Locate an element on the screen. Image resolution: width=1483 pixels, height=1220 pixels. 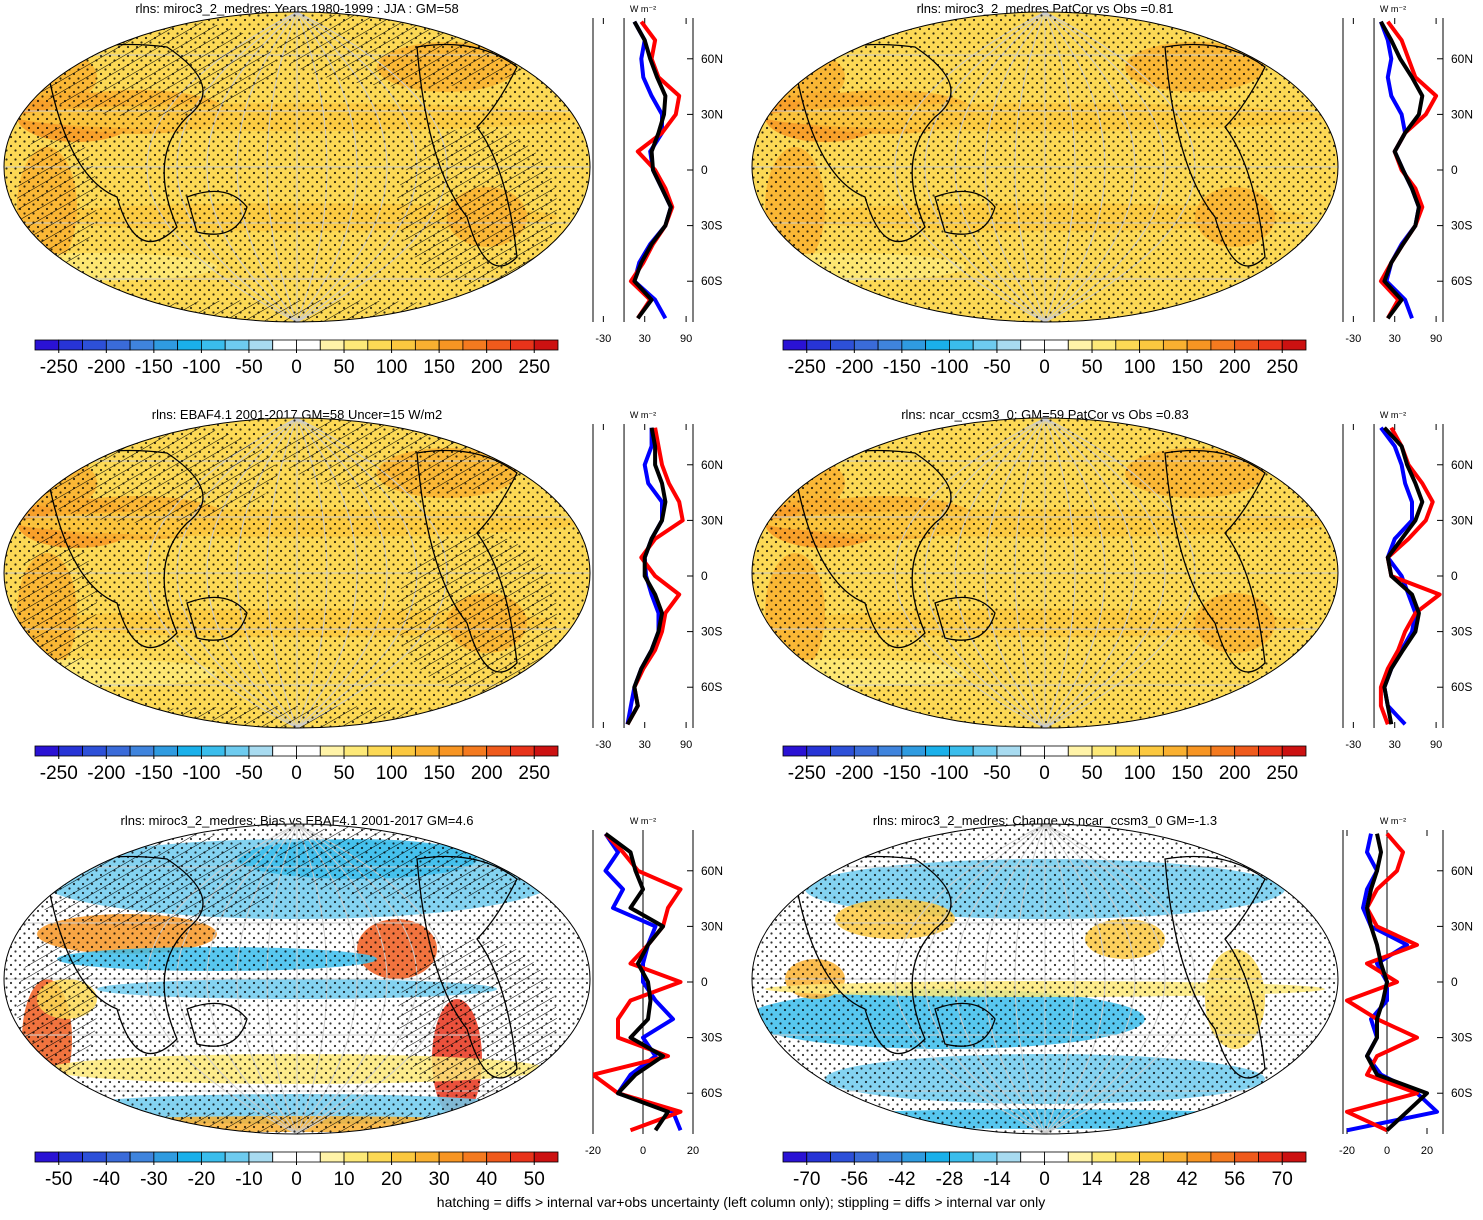
map is located at coordinates (1045, 979).